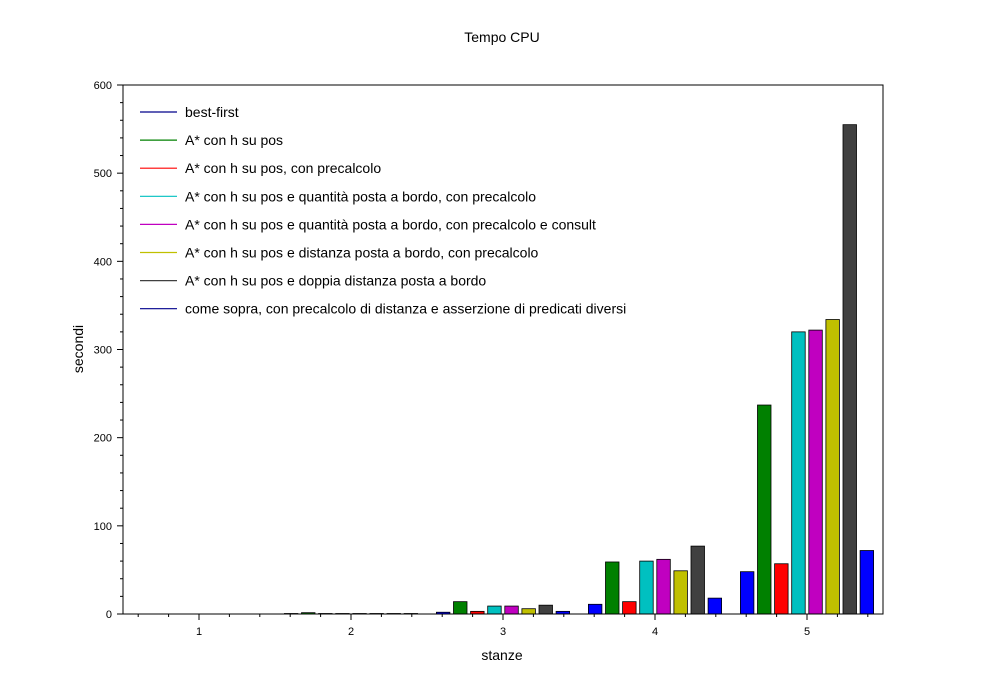  What do you see at coordinates (103, 262) in the screenshot?
I see `y-tick-label: 400` at bounding box center [103, 262].